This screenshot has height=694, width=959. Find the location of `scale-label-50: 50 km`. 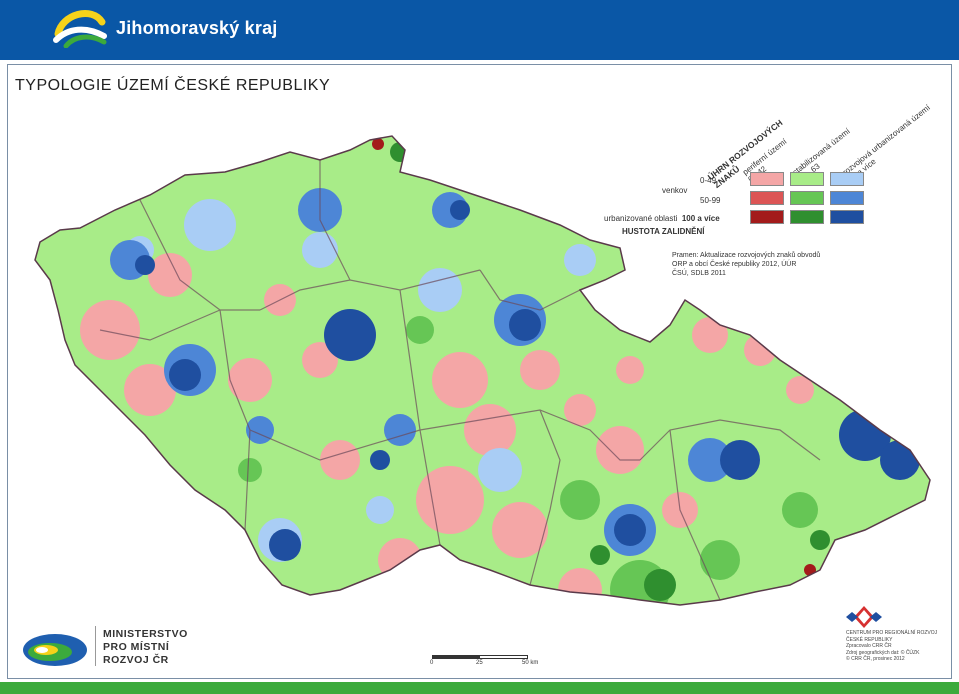

scale-label-50: 50 km is located at coordinates (530, 663).